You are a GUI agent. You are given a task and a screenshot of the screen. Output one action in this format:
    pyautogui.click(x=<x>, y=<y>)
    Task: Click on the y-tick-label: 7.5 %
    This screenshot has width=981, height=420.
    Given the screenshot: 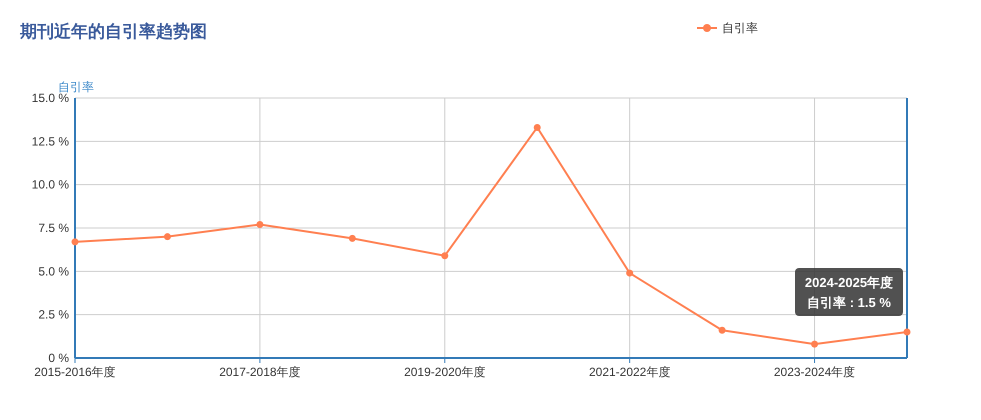 What is the action you would take?
    pyautogui.click(x=54, y=228)
    